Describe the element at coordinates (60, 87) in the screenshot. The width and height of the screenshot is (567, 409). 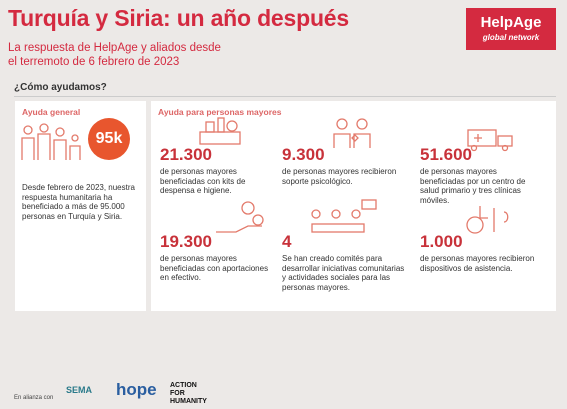
I see `section-heading: ¿Cómo ayudamos?` at that location.